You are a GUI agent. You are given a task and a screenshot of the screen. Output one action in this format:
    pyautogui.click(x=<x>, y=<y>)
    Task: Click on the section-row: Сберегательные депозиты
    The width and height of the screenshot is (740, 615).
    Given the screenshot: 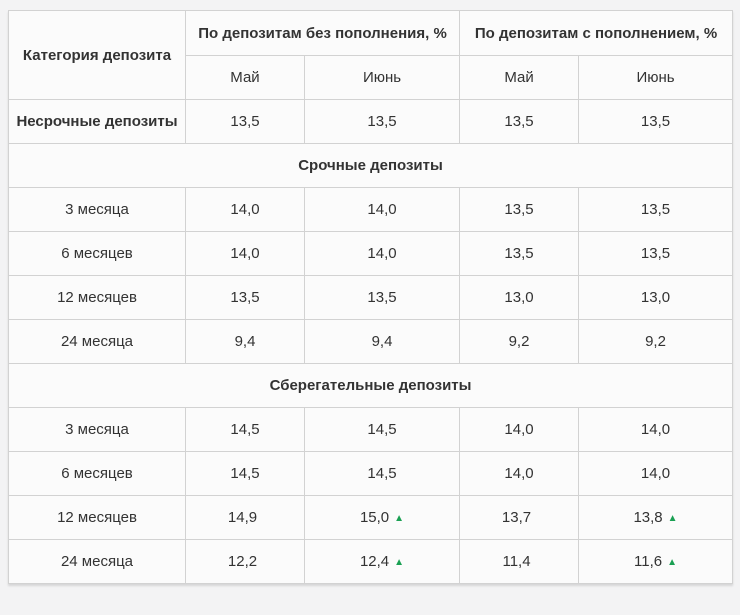 What is the action you would take?
    pyautogui.click(x=370, y=385)
    